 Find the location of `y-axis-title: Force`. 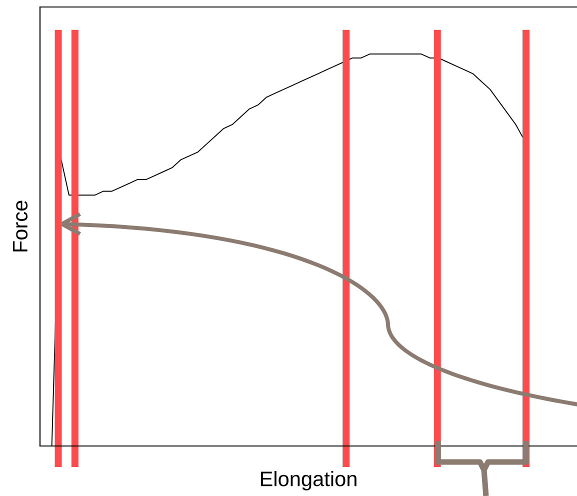

y-axis-title: Force is located at coordinates (20, 226).